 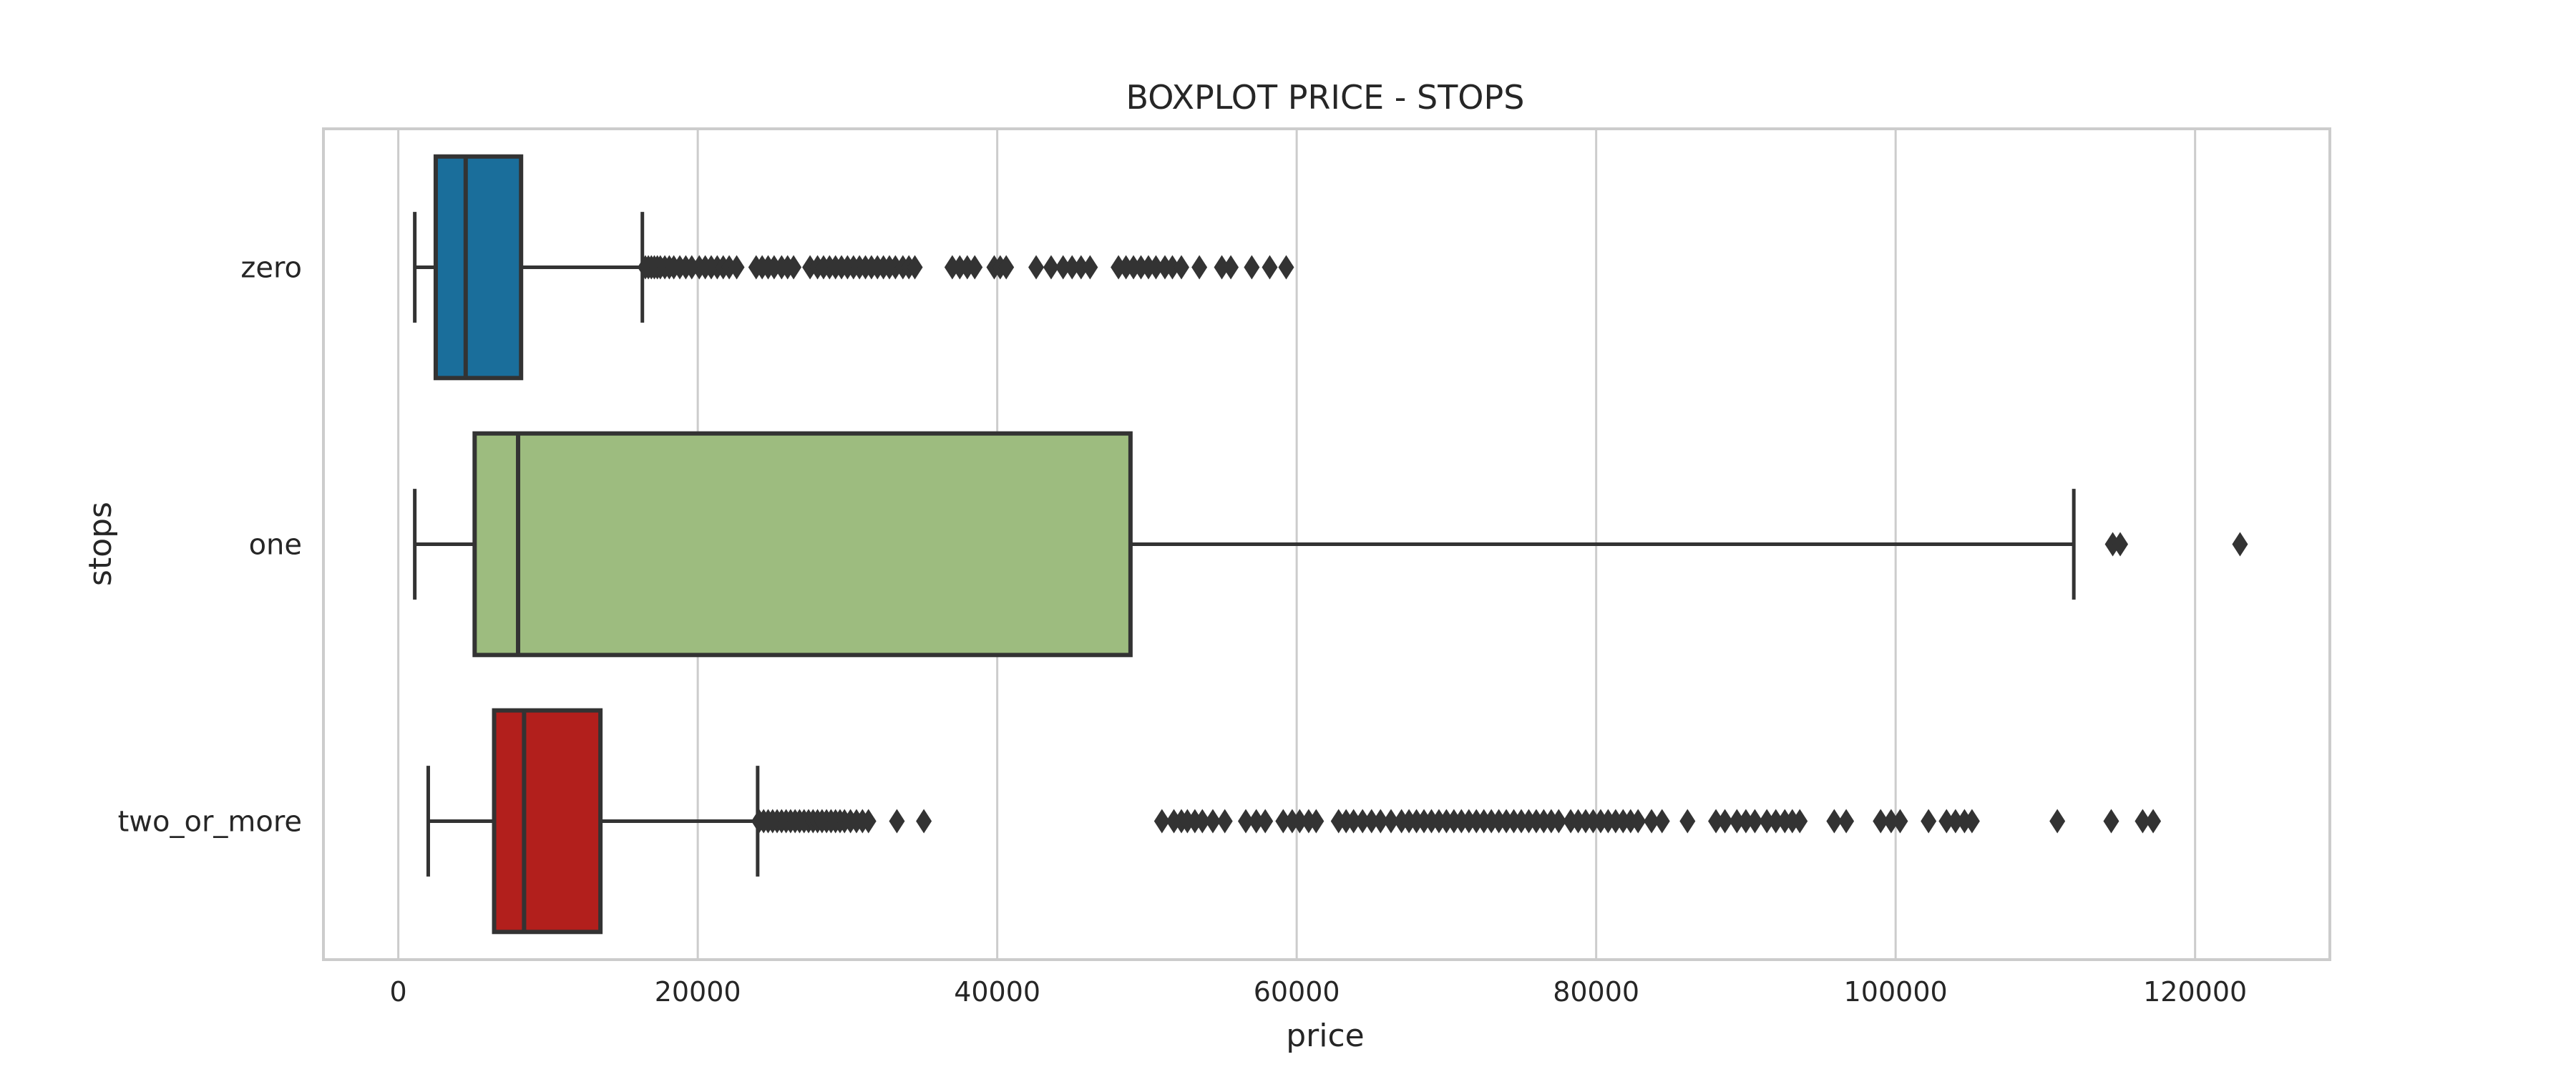 I want to click on y-tick-label-one: one, so click(x=275, y=545).